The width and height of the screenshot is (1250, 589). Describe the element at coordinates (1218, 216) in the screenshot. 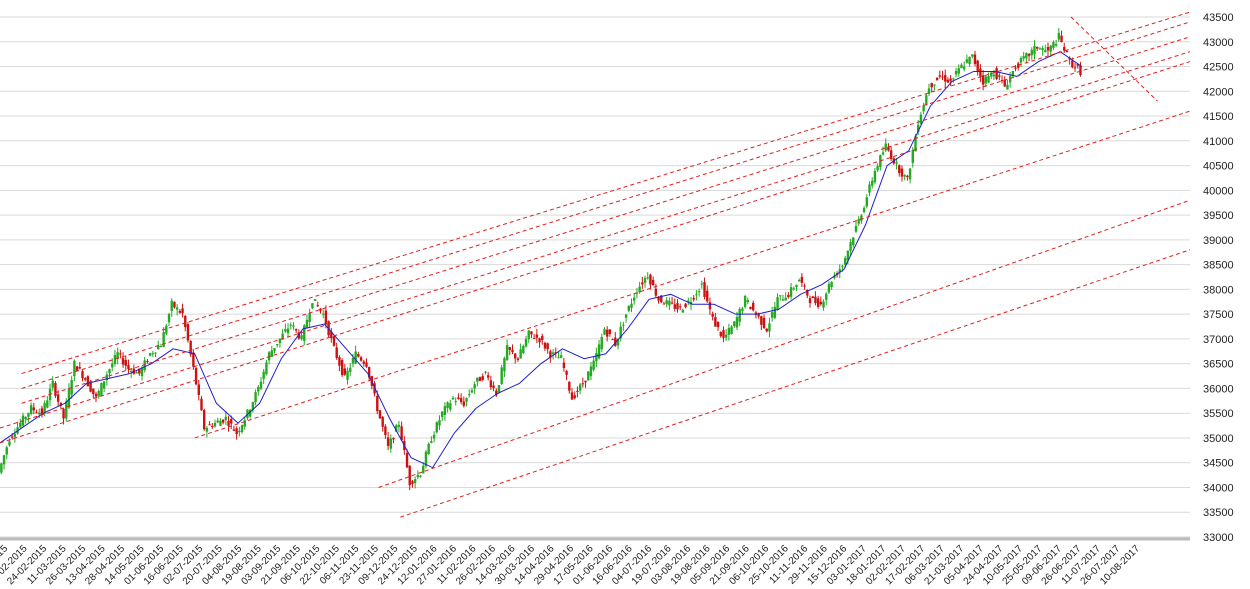

I see `y-tick-label: 39500` at that location.